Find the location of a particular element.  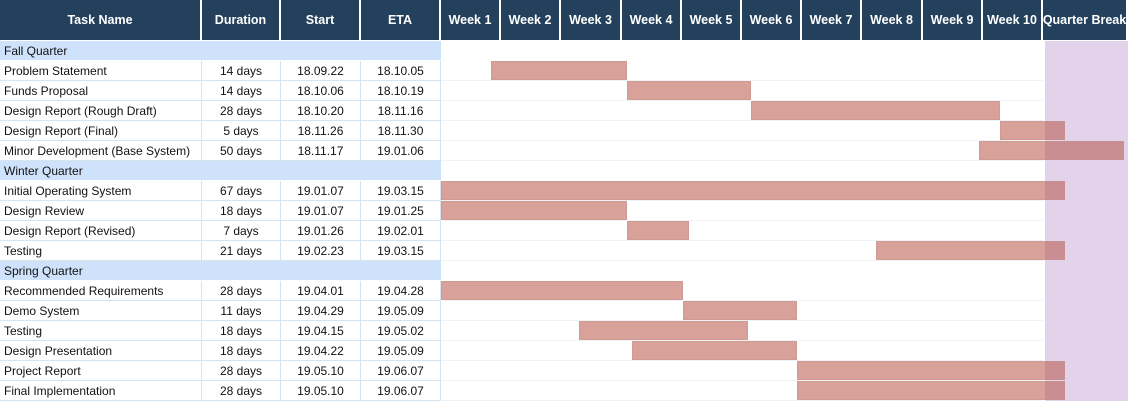

eta-cell: 18.10.19 is located at coordinates (401, 91).